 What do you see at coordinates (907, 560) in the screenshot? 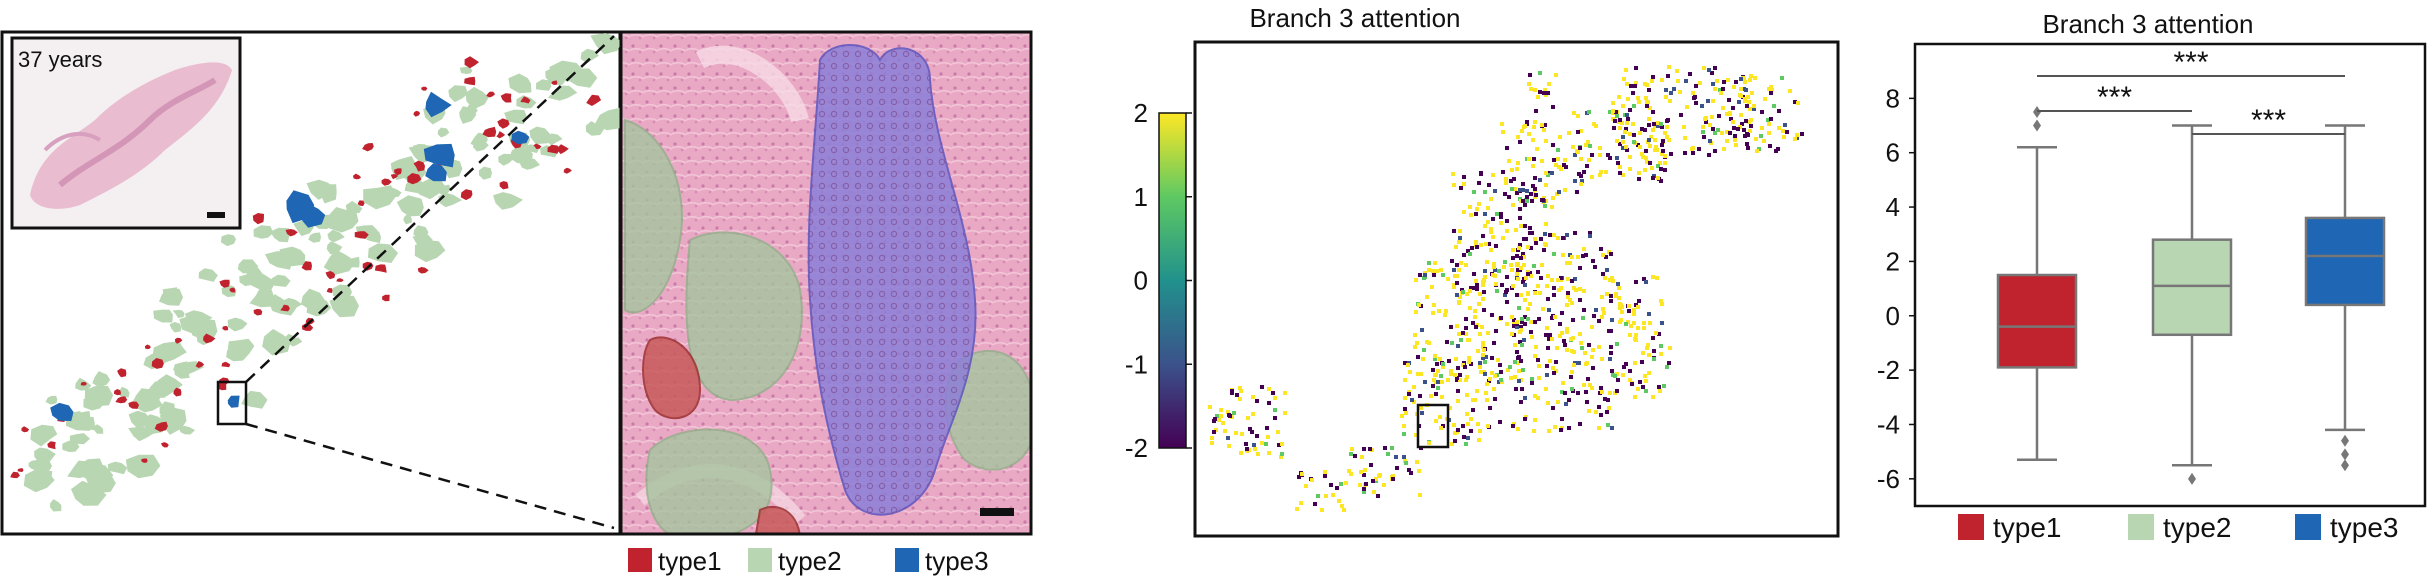
I see `legend-swatch-type3` at bounding box center [907, 560].